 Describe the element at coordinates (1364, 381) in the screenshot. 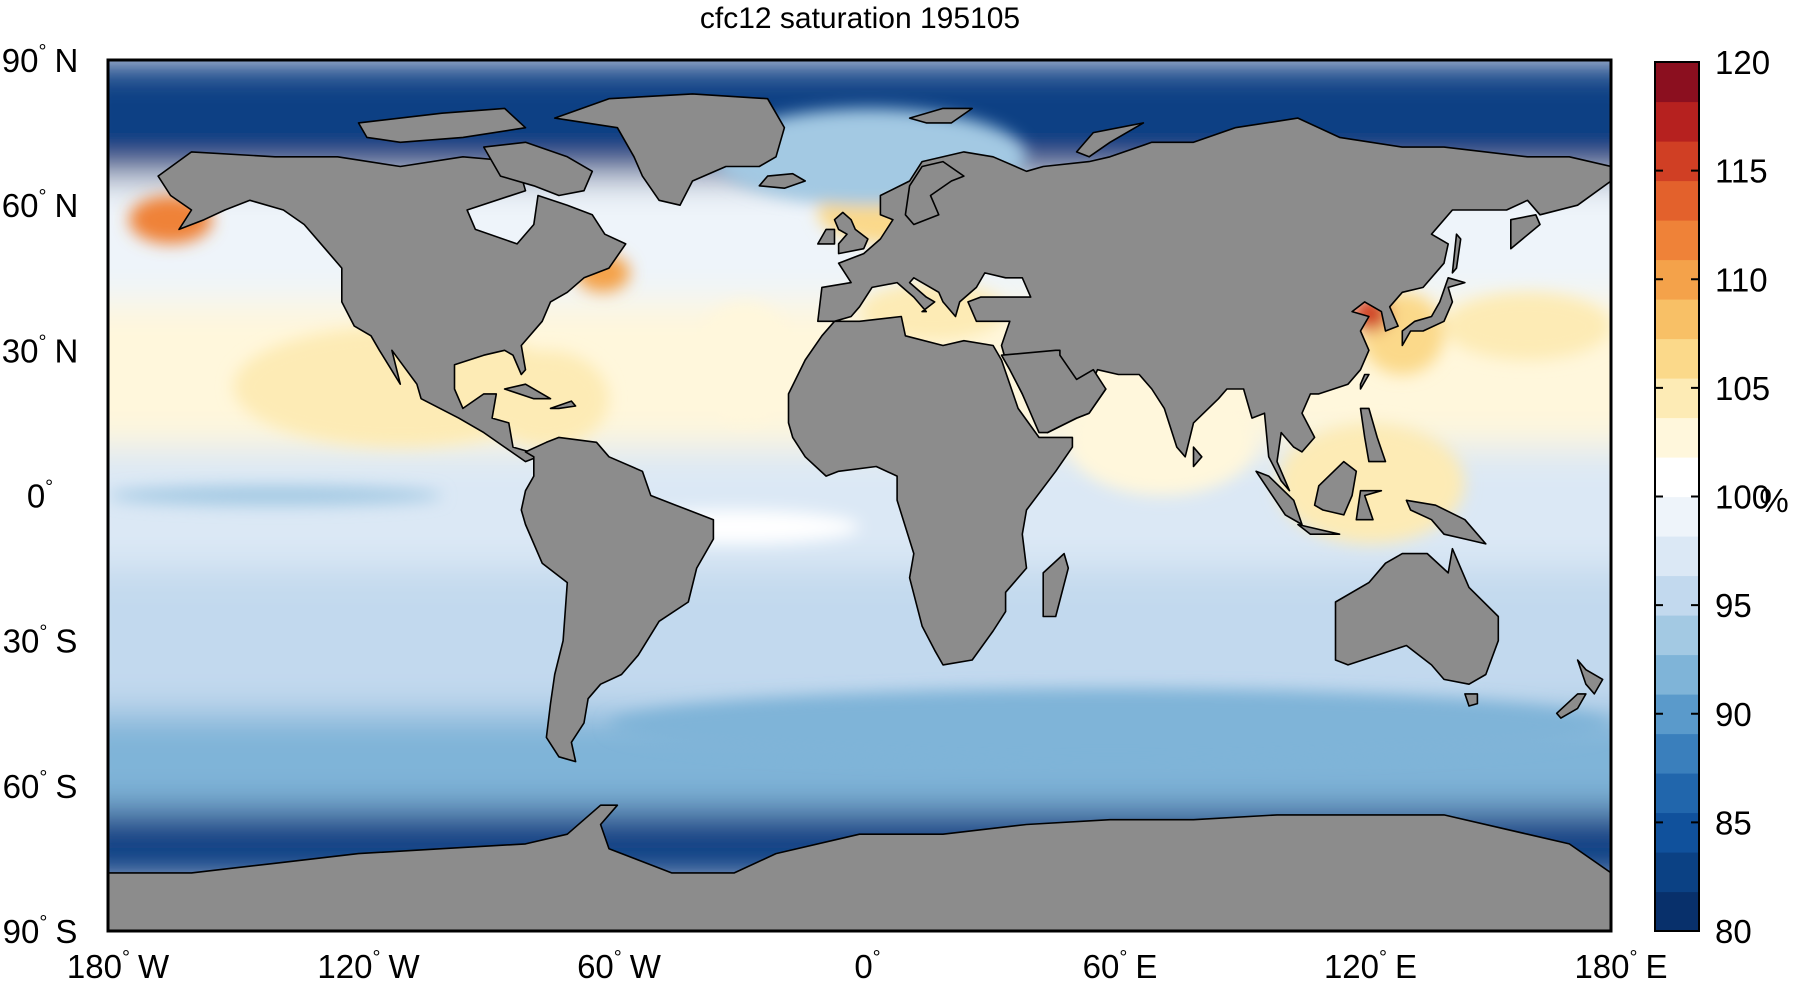

I see `land-taiwan` at that location.